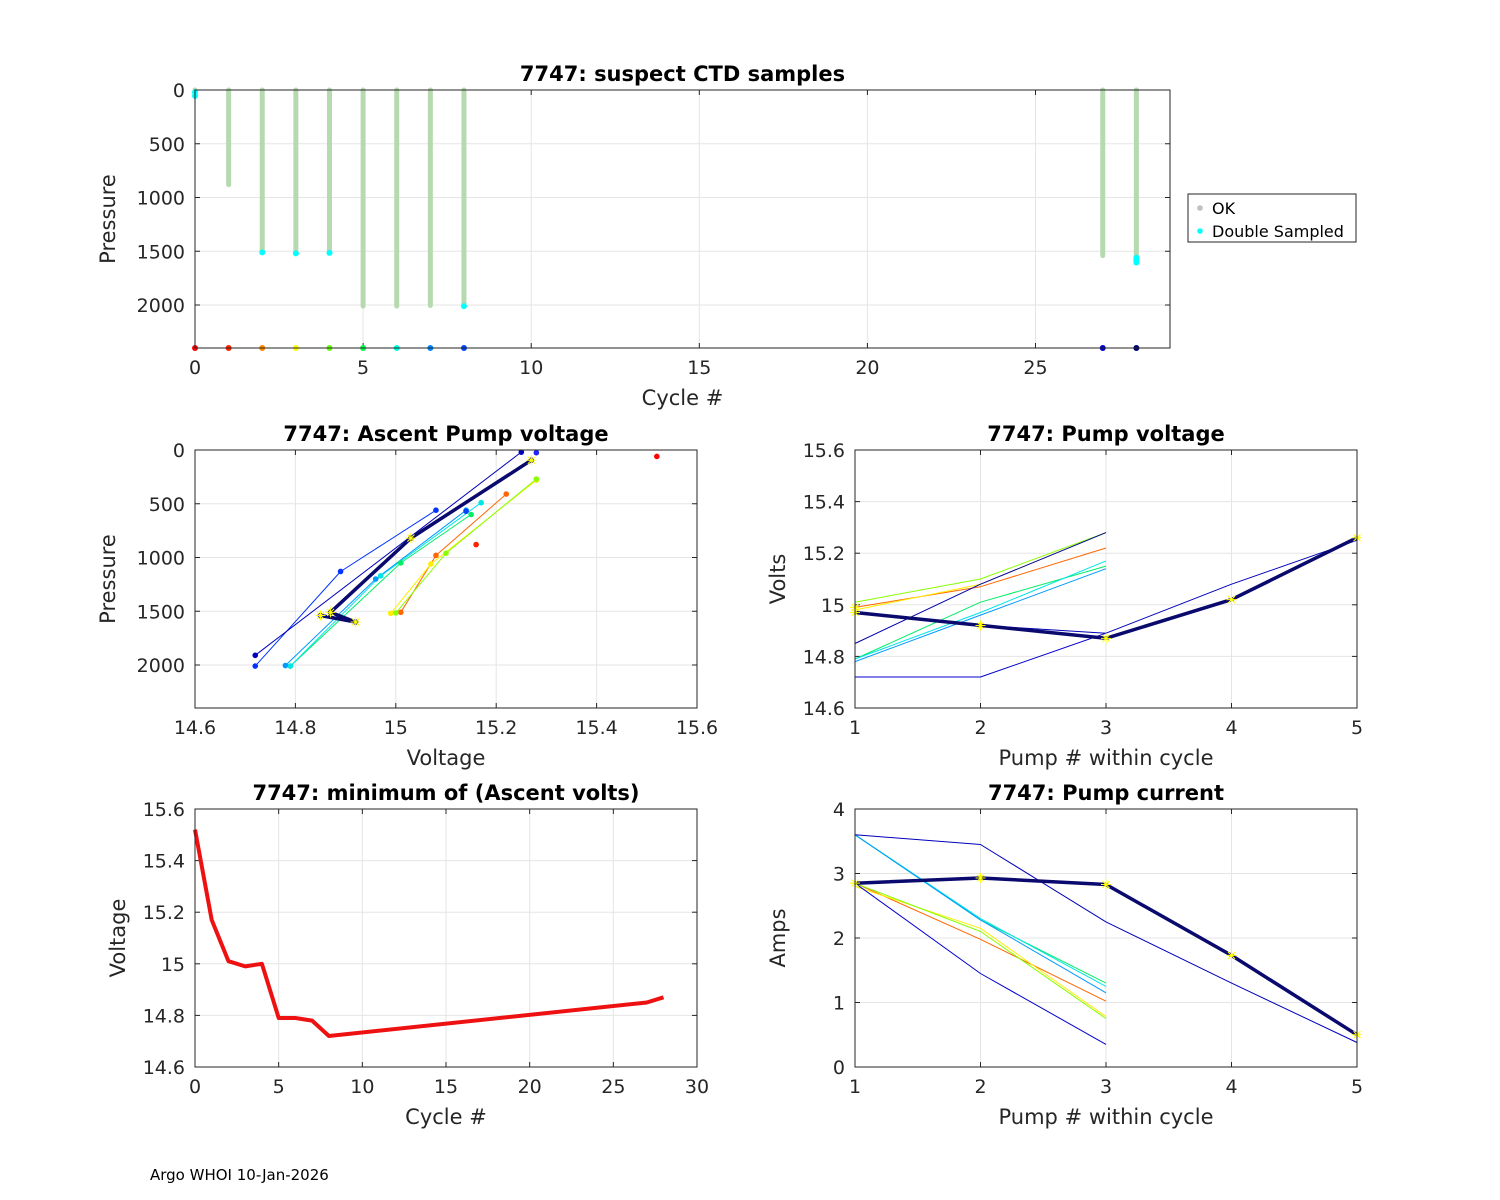 Image resolution: width=1500 pixels, height=1200 pixels. What do you see at coordinates (445, 793) in the screenshot?
I see `chart-title: 7747: minimum of (Ascent volts)` at bounding box center [445, 793].